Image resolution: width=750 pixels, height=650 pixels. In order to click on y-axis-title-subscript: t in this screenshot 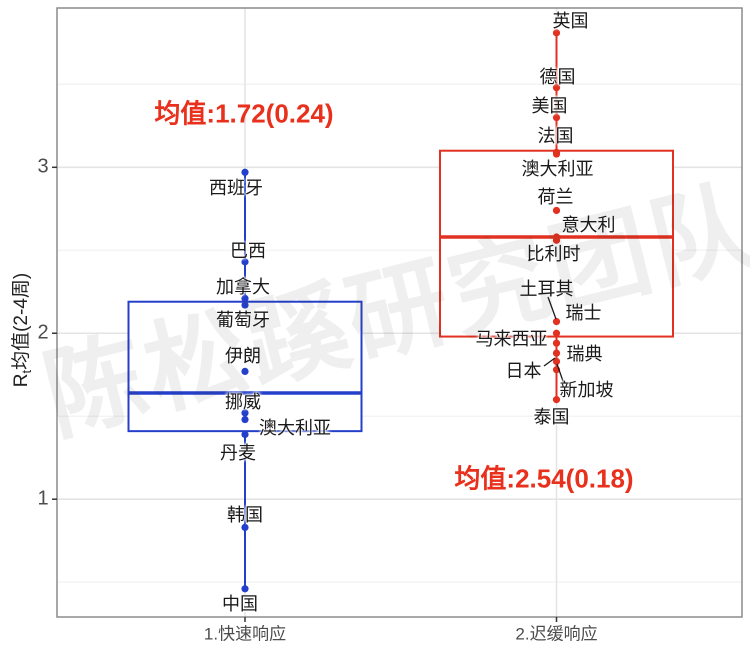, I will do `click(26, 371)`.